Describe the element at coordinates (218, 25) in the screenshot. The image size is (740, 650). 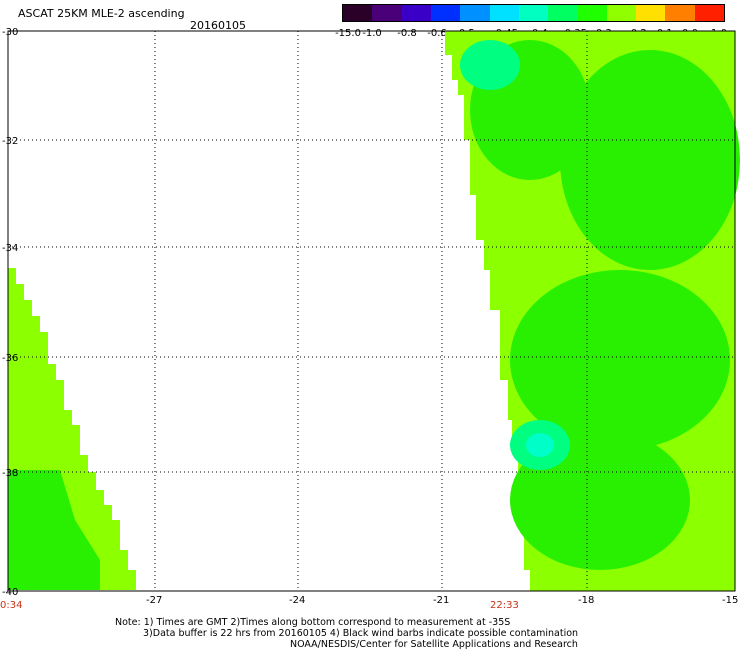
I see `map-date: 20160105` at that location.